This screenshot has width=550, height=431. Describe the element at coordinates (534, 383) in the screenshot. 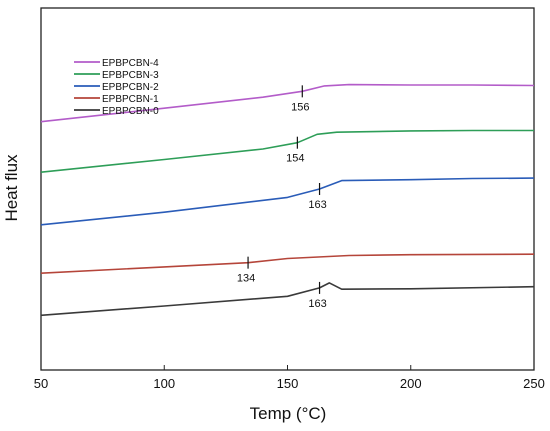

I see `x-tick-label: 250` at that location.